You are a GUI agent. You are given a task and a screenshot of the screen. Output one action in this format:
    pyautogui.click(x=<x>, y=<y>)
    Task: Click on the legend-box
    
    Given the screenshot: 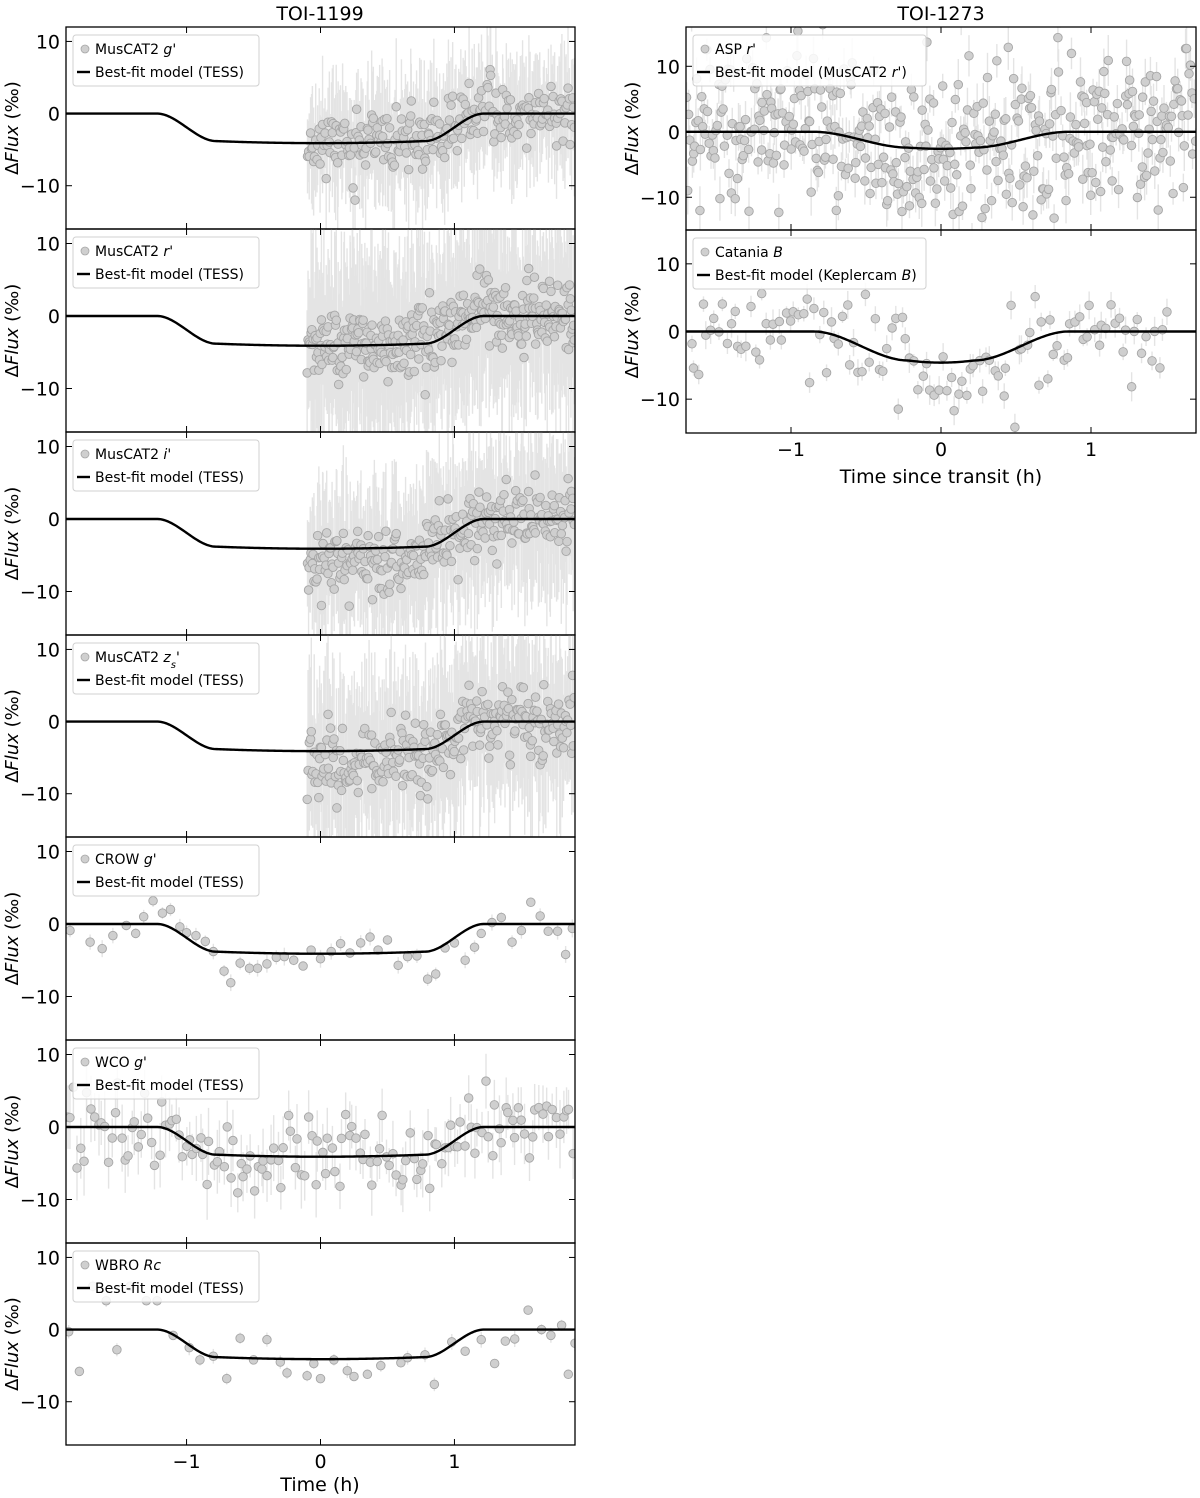 What is the action you would take?
    pyautogui.click(x=166, y=262)
    